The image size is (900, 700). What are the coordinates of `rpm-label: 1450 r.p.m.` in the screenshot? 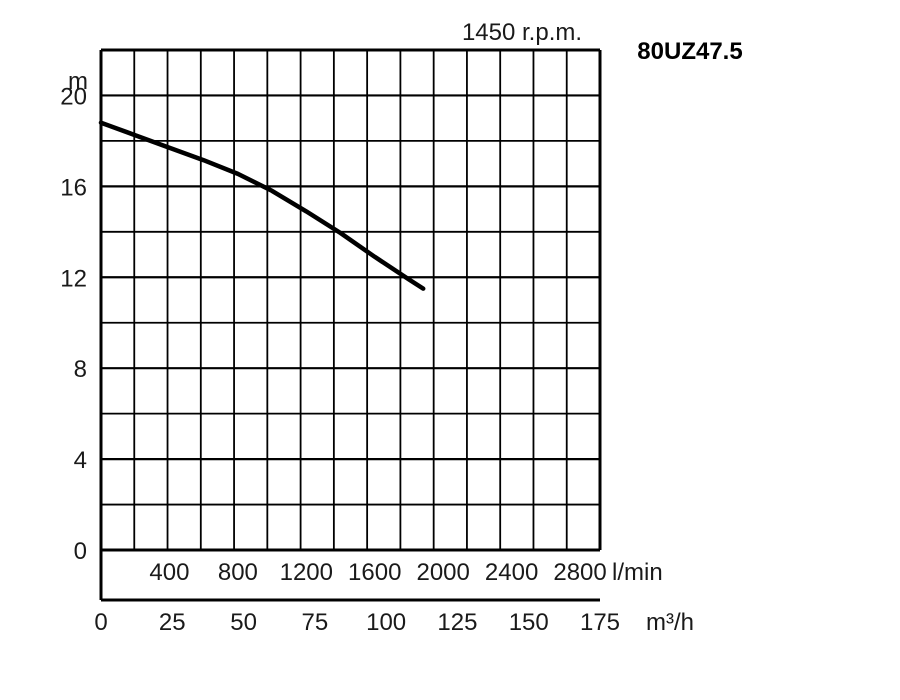 It's located at (522, 32).